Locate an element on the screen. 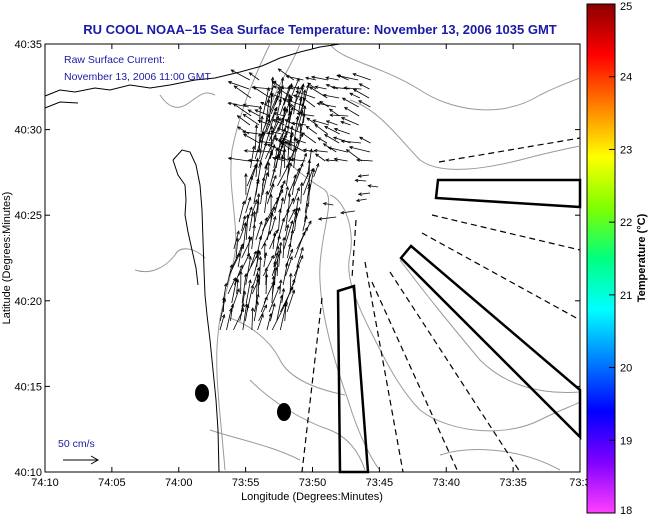 This screenshot has height=518, width=651. y-tick-label: 40:35 is located at coordinates (28, 45).